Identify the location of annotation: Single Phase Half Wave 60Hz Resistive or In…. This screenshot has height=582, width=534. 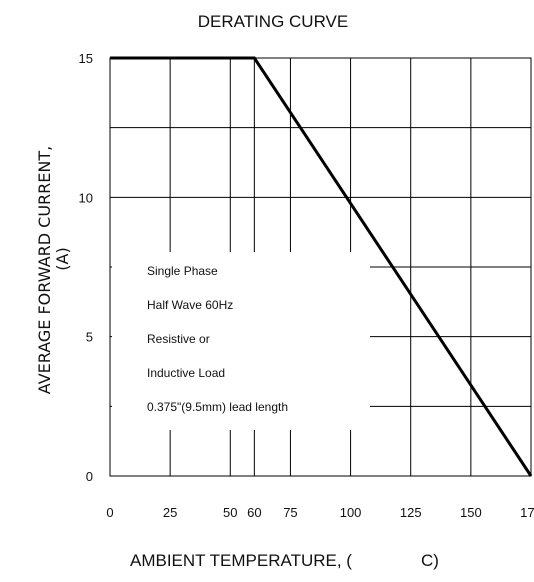
(217, 339).